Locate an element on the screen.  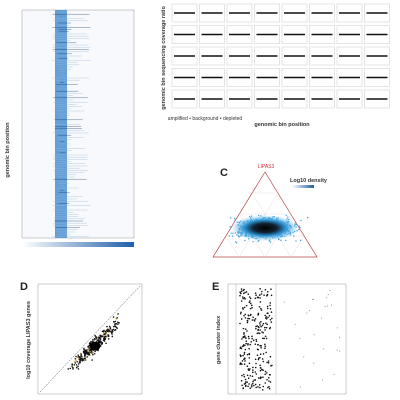
apex-label: LIPAS3 is located at coordinates (266, 167).